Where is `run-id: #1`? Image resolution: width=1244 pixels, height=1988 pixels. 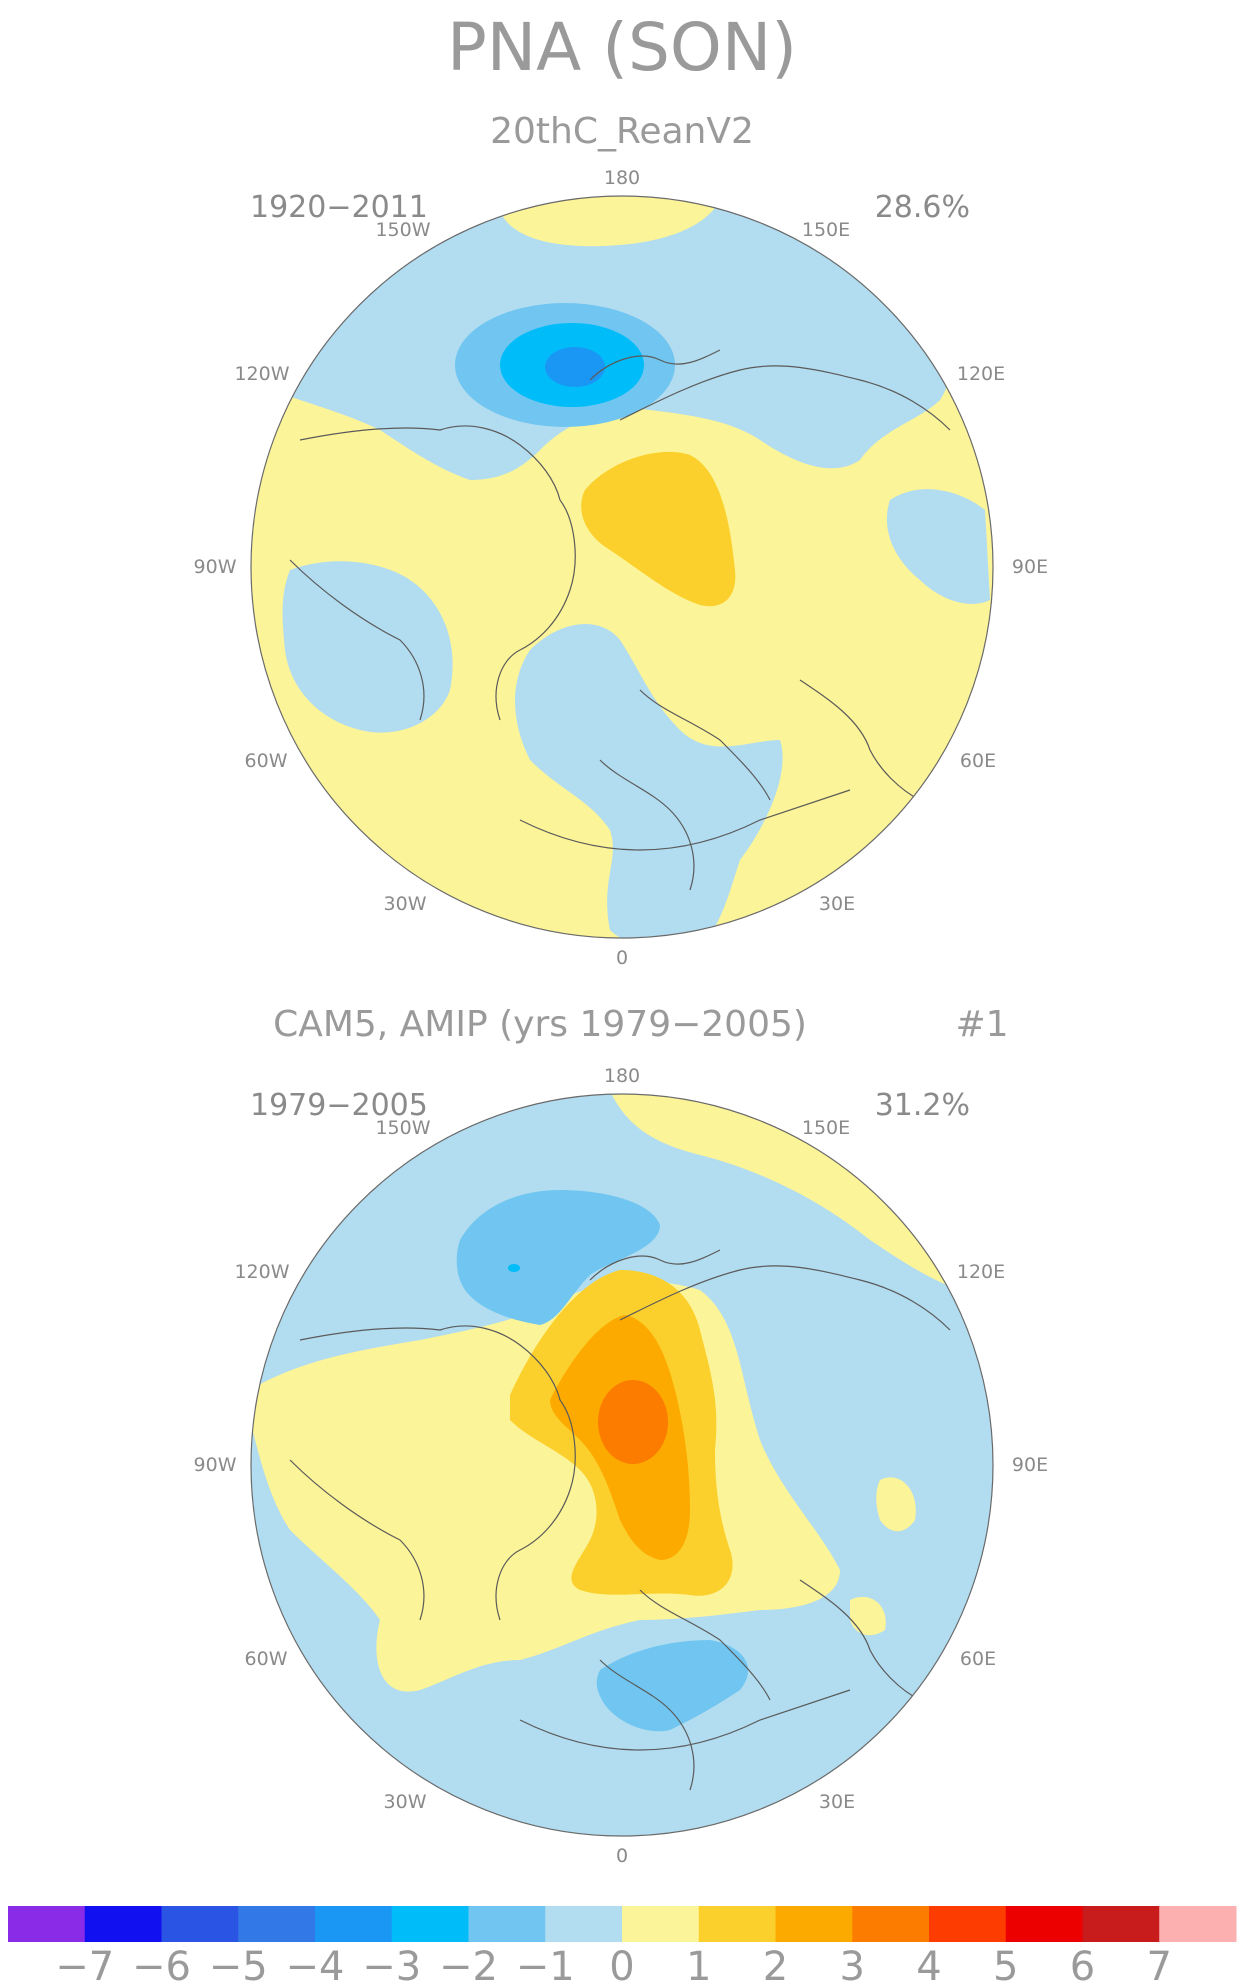 run-id: #1 is located at coordinates (981, 1024).